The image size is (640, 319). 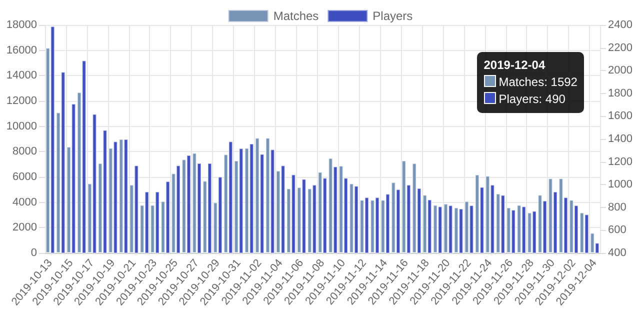 I want to click on y-tick-label: 6000, so click(x=24, y=177).